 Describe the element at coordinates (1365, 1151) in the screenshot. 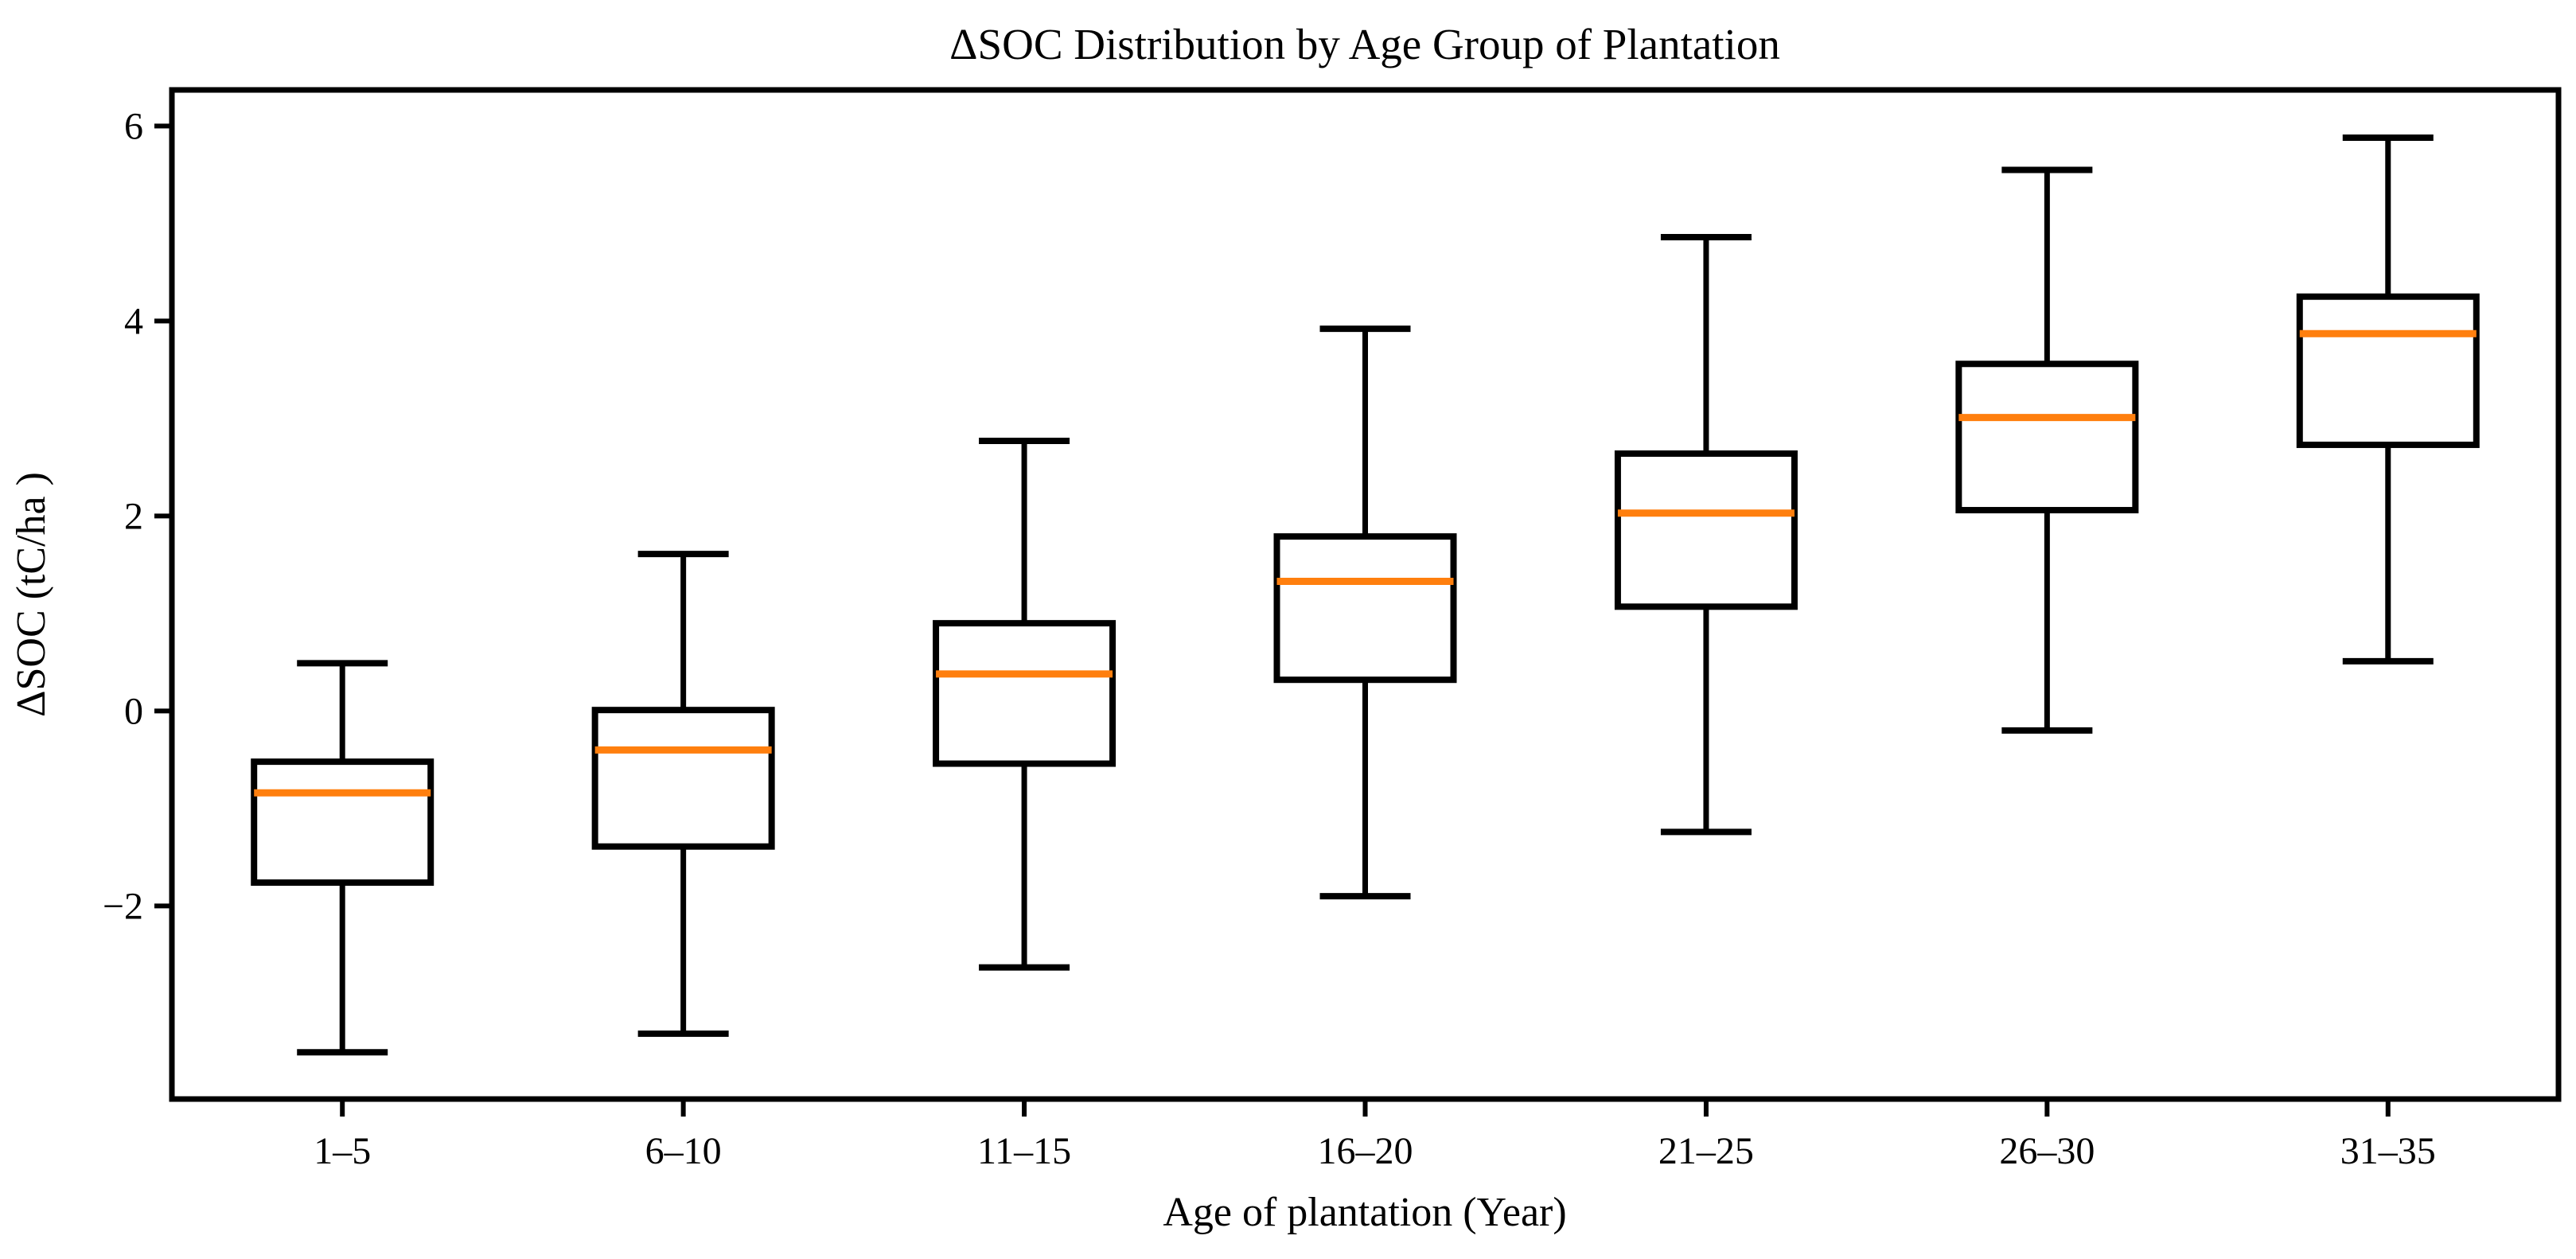

I see `x-tick-label: 16–20` at that location.